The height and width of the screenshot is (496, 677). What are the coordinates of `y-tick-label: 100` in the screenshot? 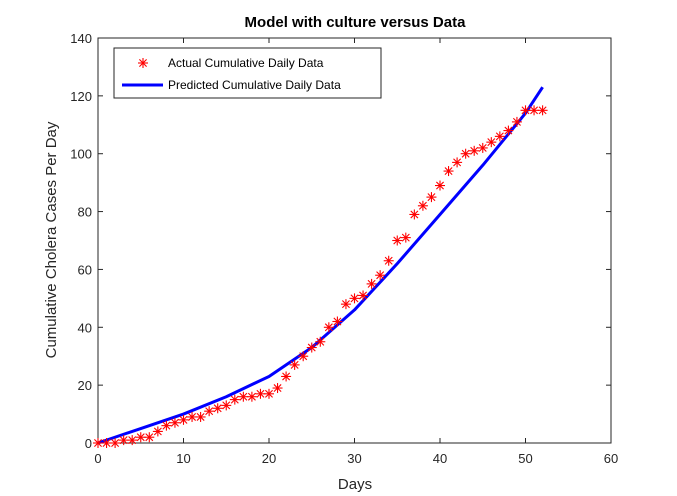 It's located at (81, 154).